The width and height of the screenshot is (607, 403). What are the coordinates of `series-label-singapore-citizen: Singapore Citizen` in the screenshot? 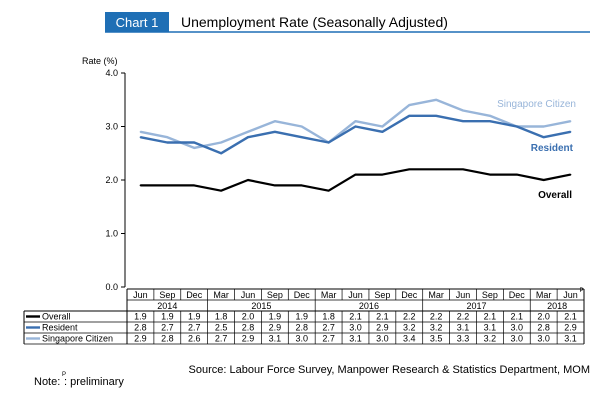 It's located at (536, 104).